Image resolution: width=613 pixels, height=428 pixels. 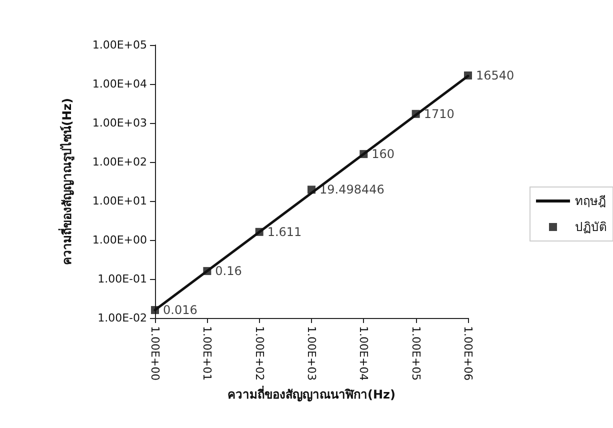 I want to click on data-label: 19.498446, so click(x=352, y=189).